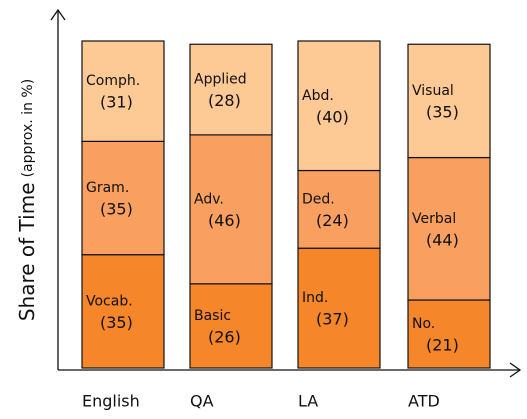 The image size is (527, 419). Describe the element at coordinates (224, 100) in the screenshot. I see `data-label: (28)` at that location.